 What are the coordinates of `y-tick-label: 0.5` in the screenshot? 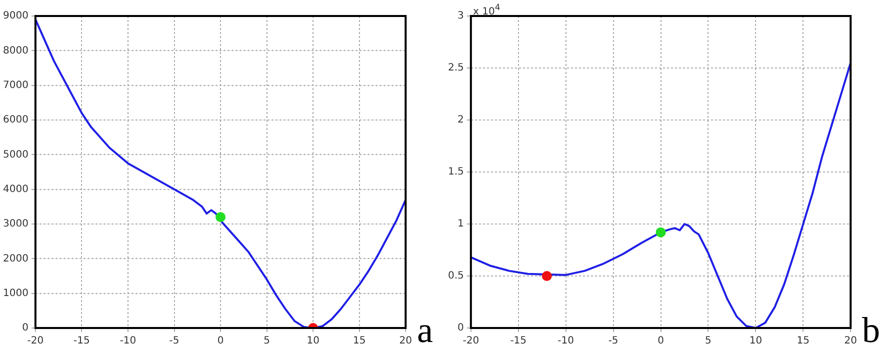 It's located at (456, 276).